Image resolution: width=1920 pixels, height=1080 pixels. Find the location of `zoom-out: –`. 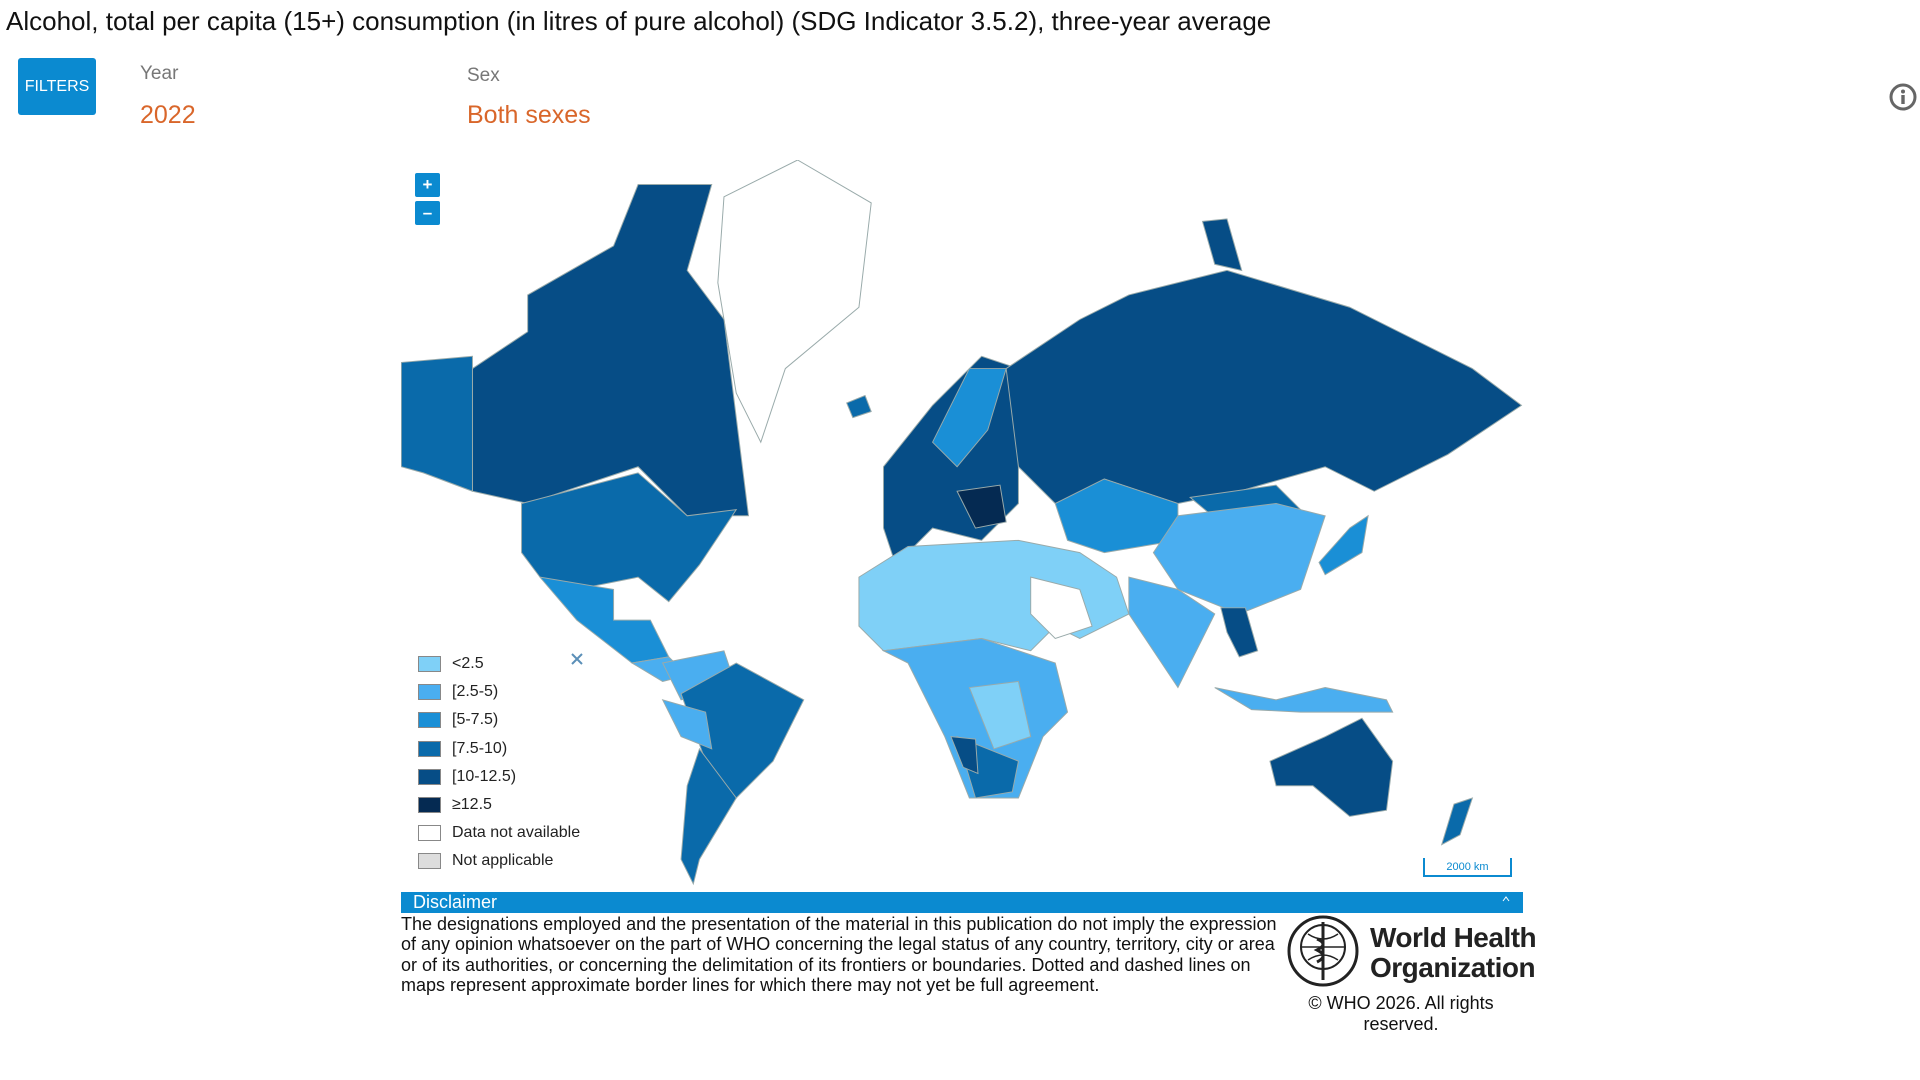

zoom-out: – is located at coordinates (427, 213).